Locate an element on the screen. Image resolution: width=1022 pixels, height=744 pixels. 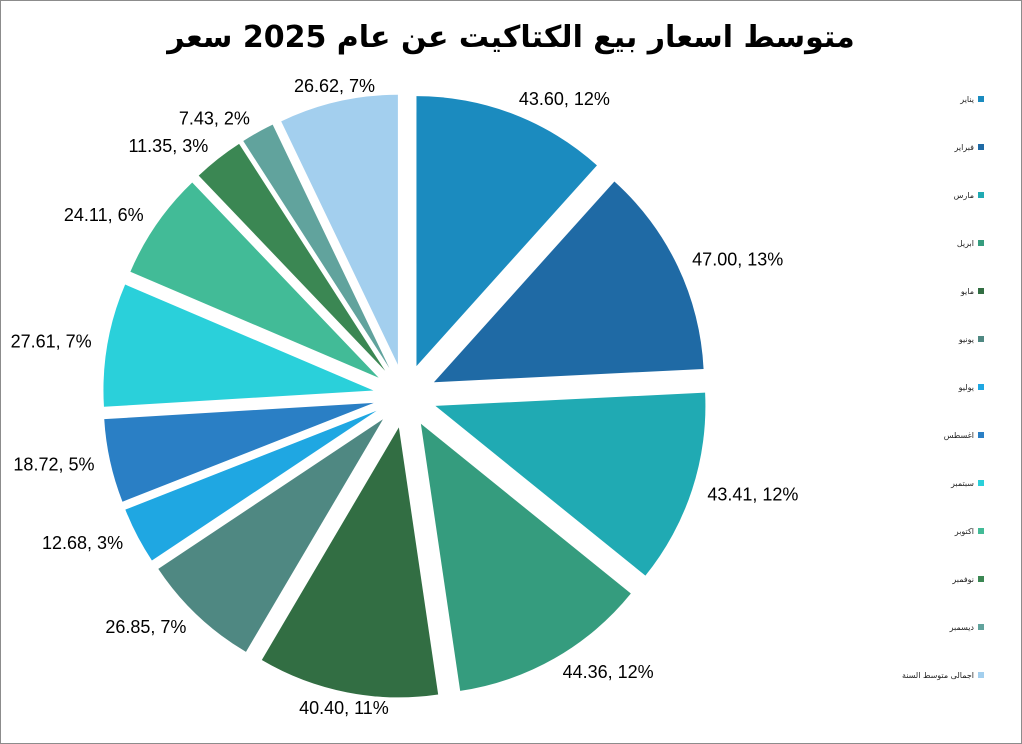
legend-label: مارس is located at coordinates (963, 195).